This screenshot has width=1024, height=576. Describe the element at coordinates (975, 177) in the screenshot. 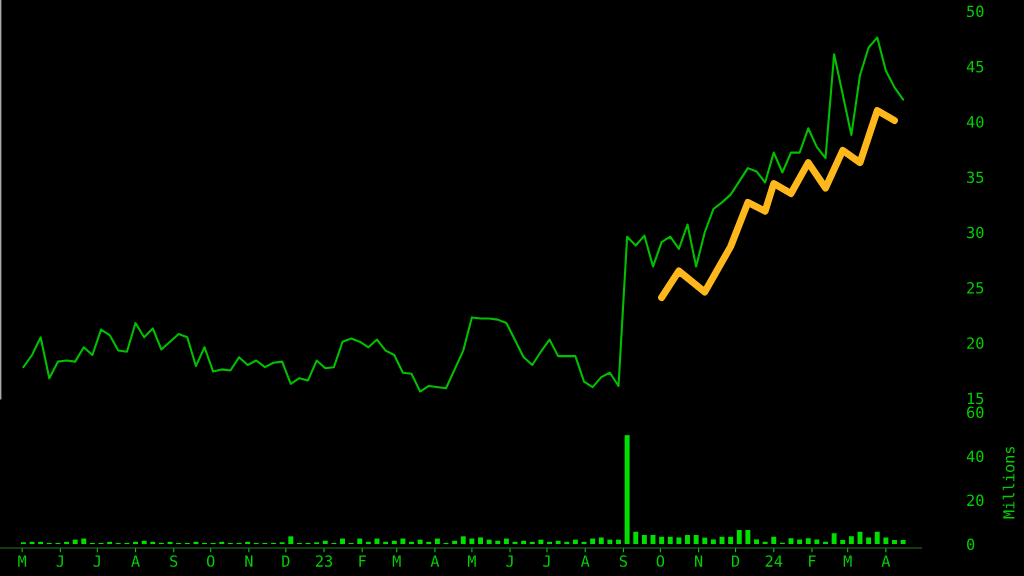

I see `y-tick-label: 35` at that location.